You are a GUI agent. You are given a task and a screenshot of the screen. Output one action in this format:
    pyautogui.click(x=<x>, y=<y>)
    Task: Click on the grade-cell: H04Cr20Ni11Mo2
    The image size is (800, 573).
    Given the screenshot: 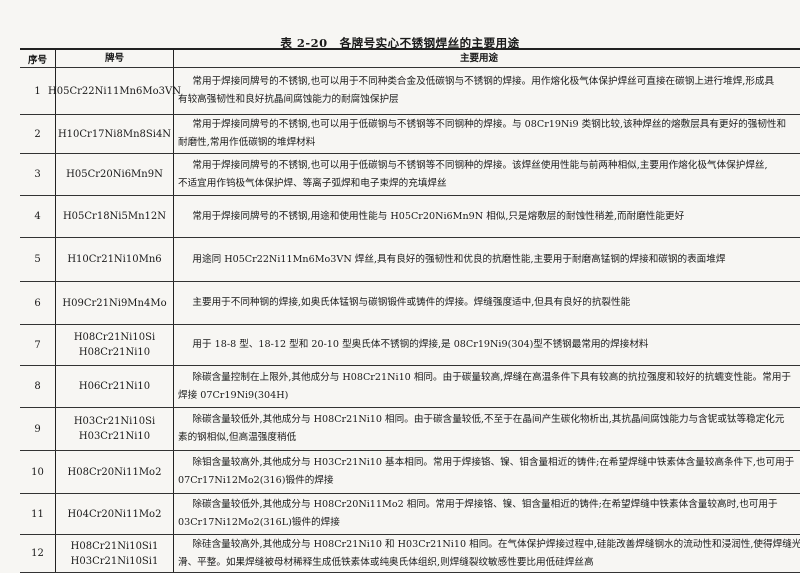 What is the action you would take?
    pyautogui.click(x=115, y=514)
    